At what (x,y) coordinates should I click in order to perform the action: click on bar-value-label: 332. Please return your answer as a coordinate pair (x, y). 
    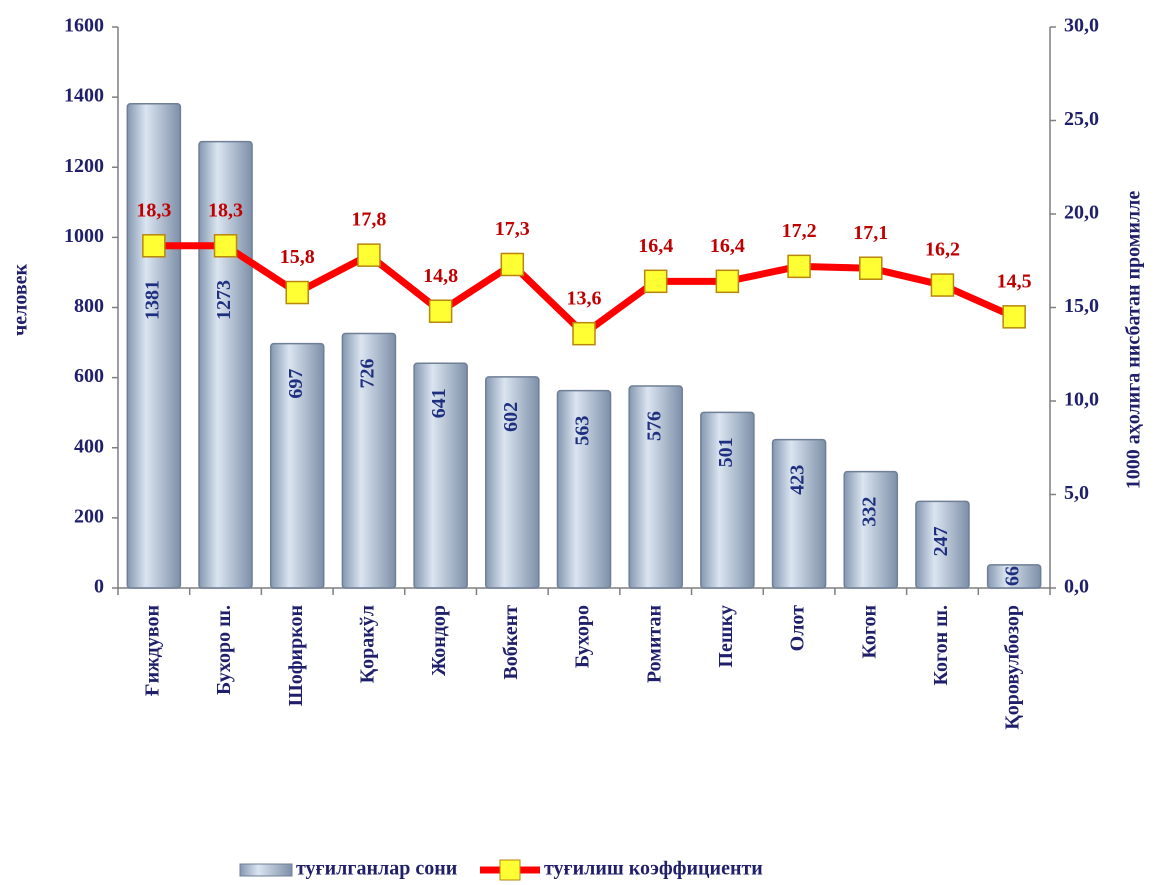
    Looking at the image, I should click on (869, 512).